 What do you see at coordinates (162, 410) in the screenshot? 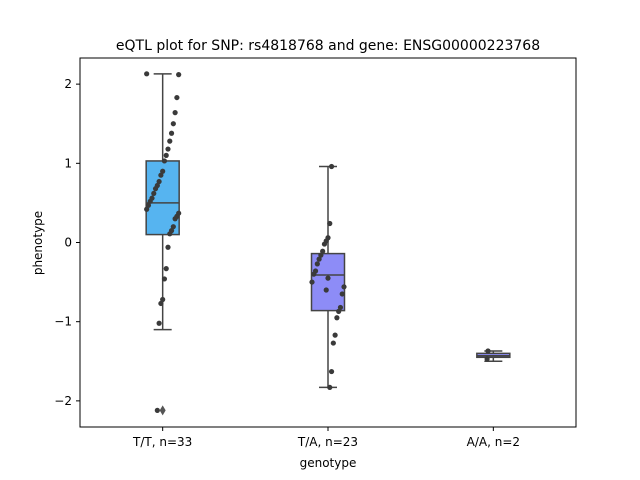
I see `outlier-marker` at bounding box center [162, 410].